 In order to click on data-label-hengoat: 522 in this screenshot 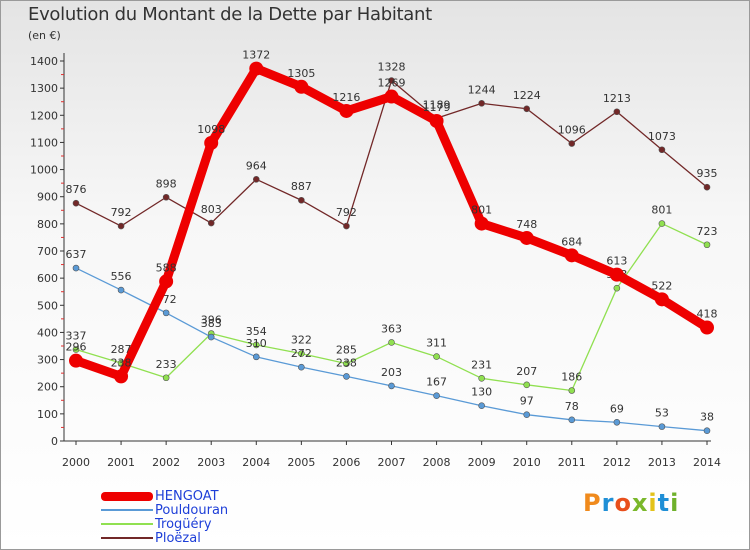, I will do `click(661, 285)`.